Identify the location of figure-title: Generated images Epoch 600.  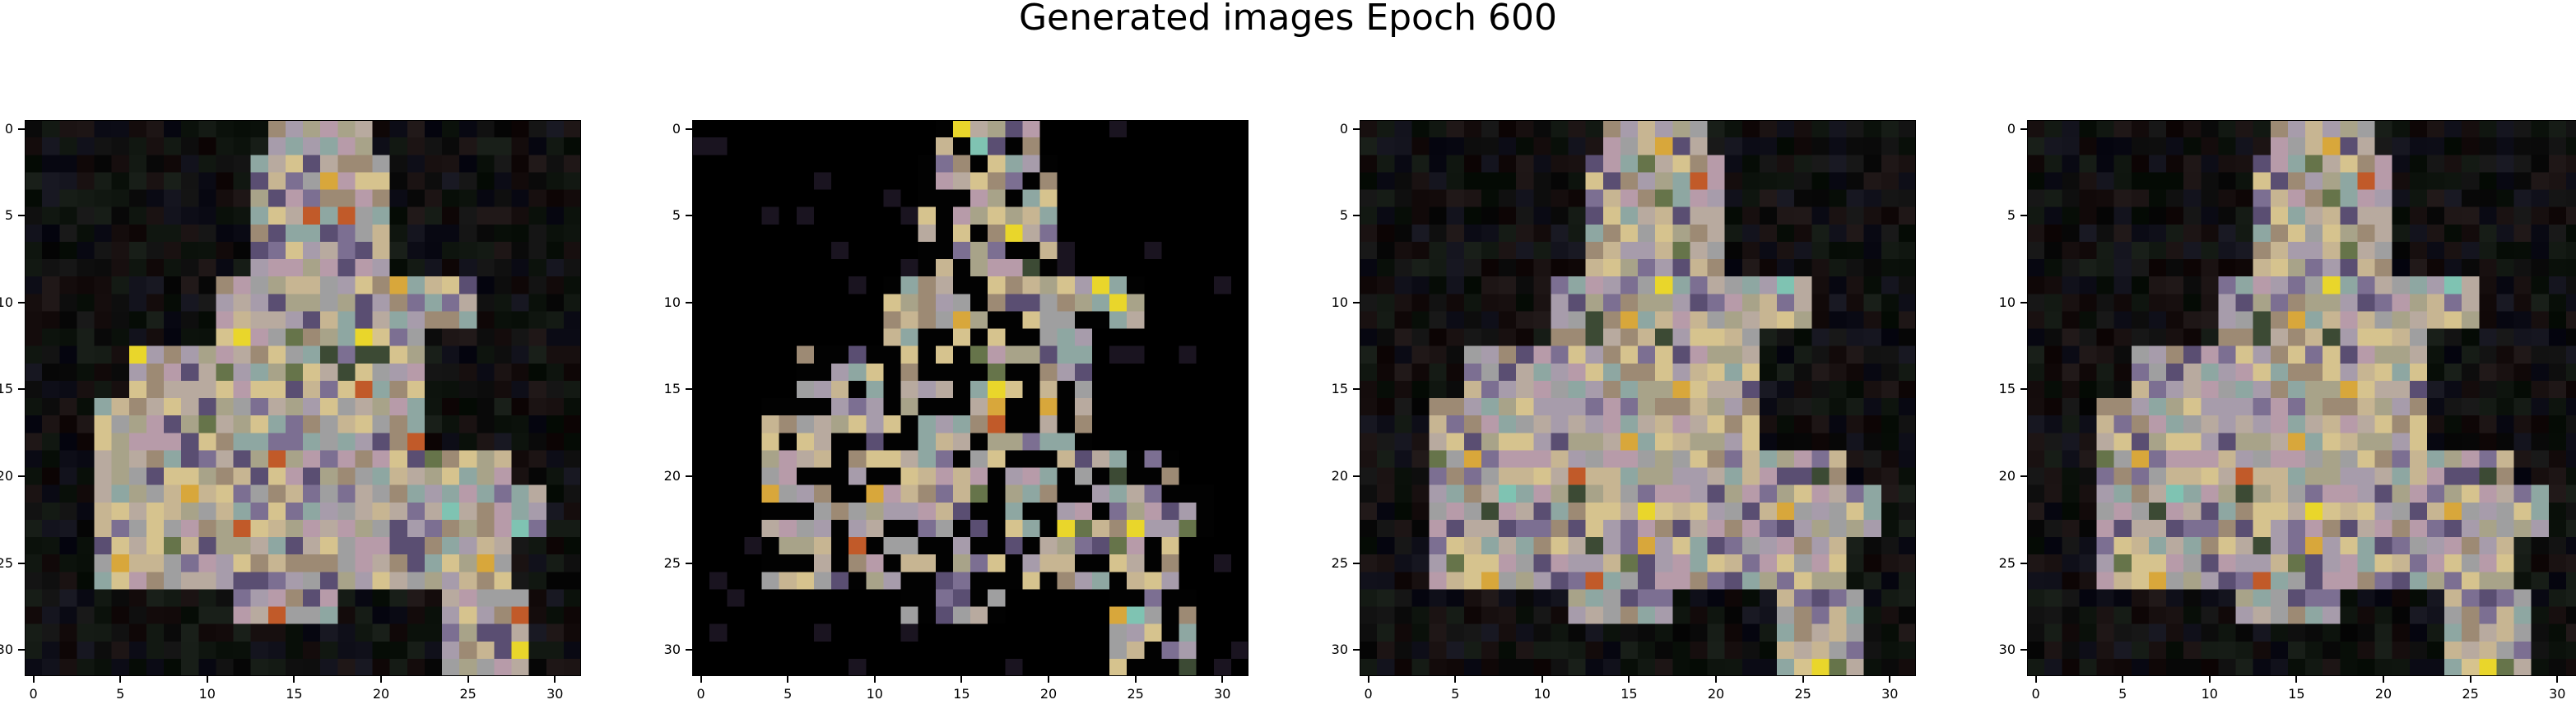
(1288, 19).